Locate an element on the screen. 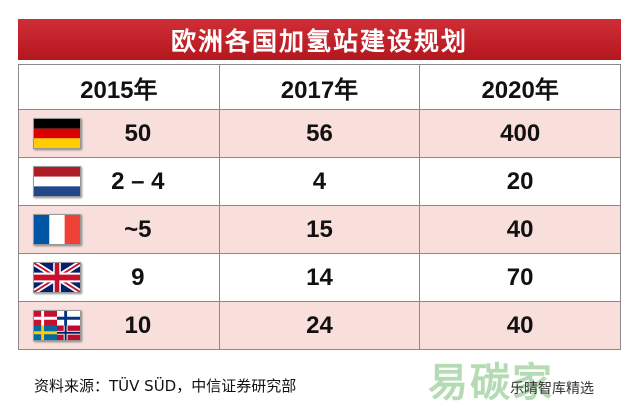  france-flag-icon is located at coordinates (57, 229).